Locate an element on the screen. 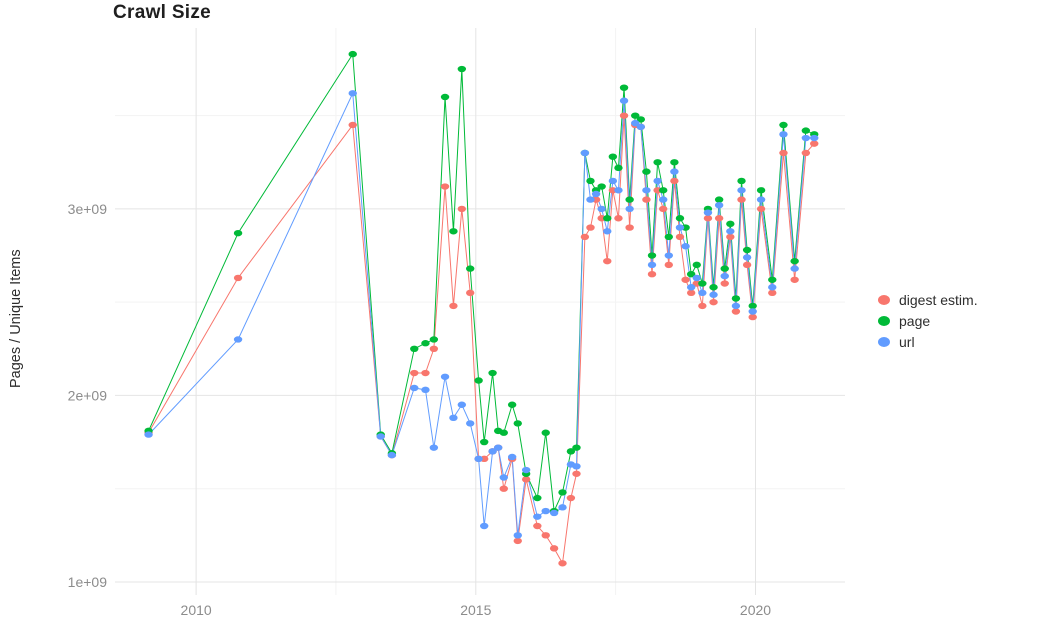 The width and height of the screenshot is (1059, 639). page-dot-icon is located at coordinates (884, 320).